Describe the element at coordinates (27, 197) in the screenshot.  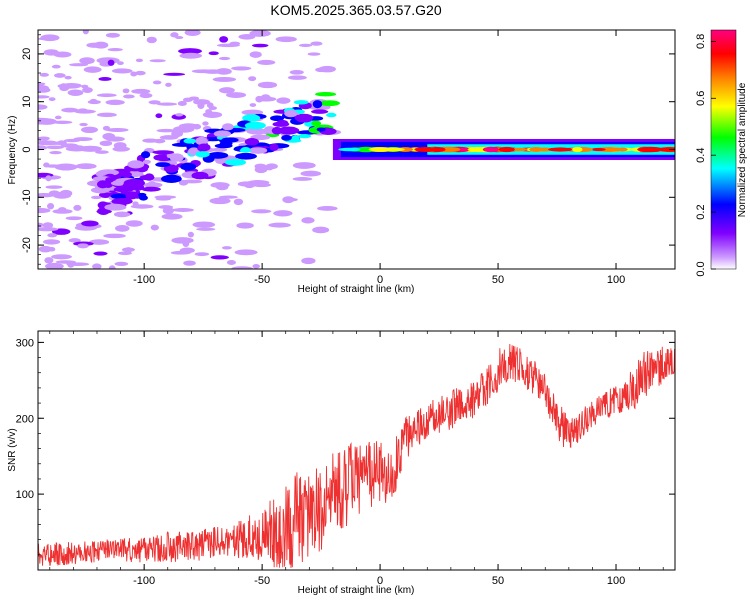
I see `y-tick-label: -10` at that location.